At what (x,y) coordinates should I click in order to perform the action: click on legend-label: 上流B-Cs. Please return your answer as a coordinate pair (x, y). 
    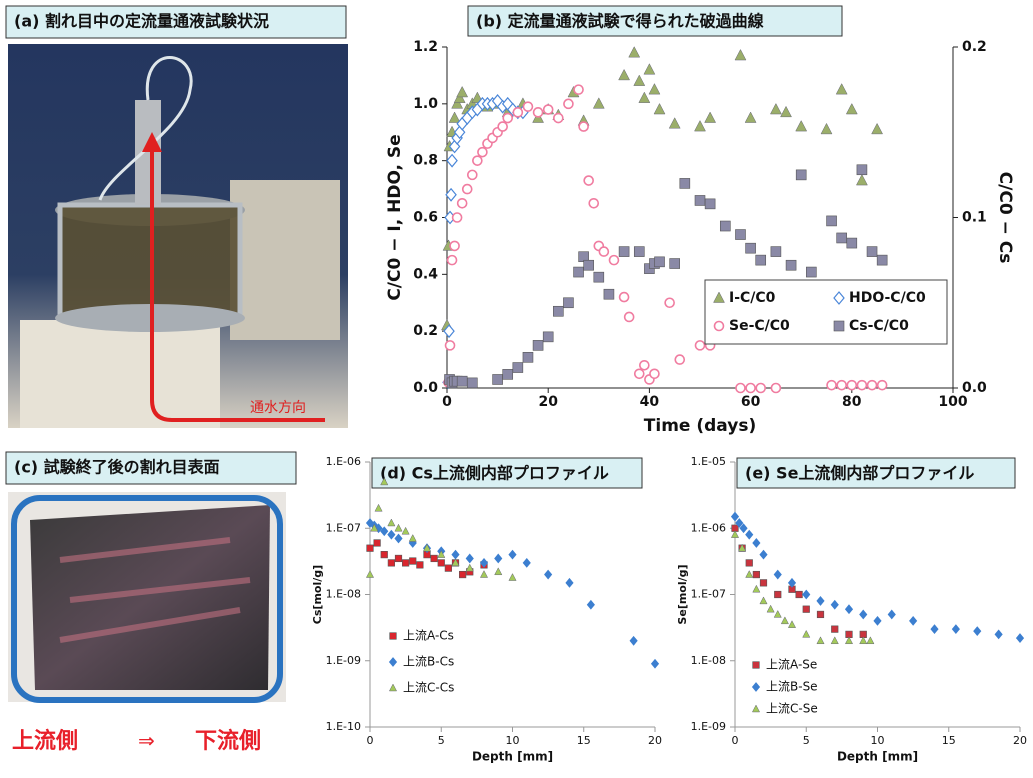
    Looking at the image, I should click on (428, 662).